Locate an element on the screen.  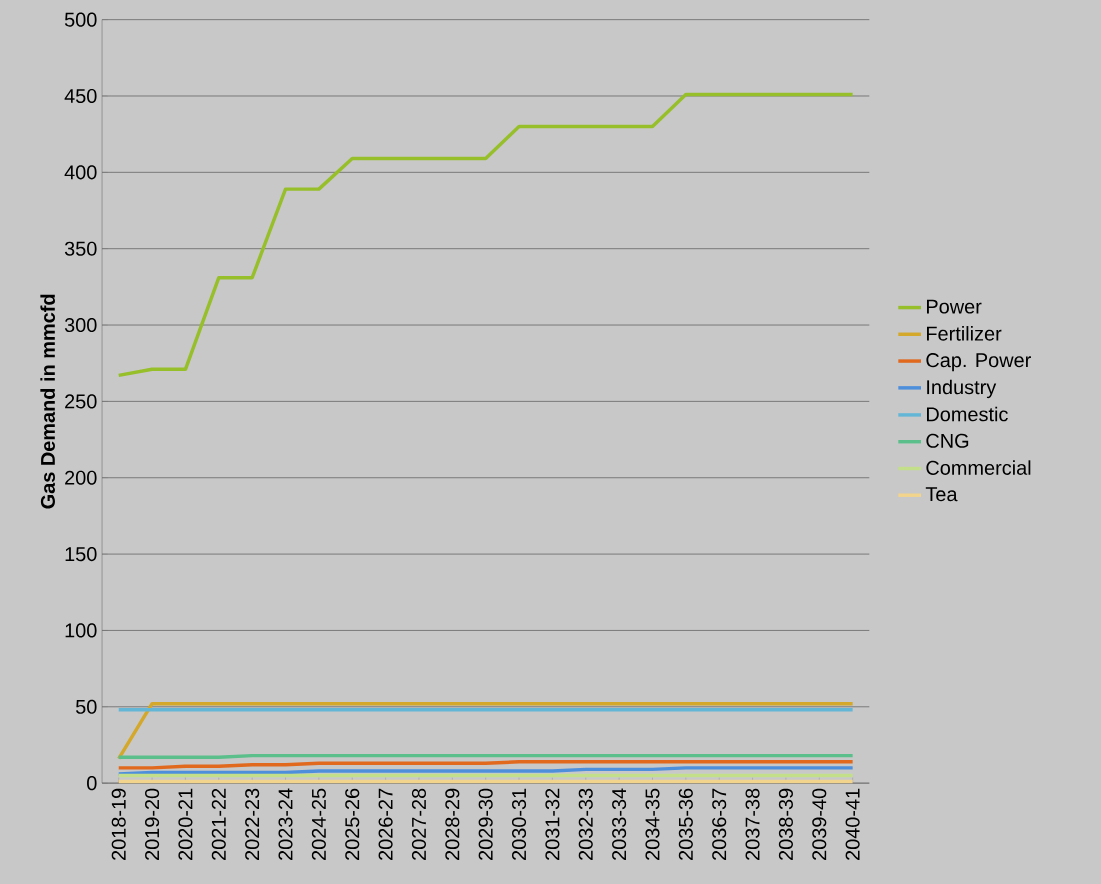
x-tick-label: 2040-41 is located at coordinates (852, 824).